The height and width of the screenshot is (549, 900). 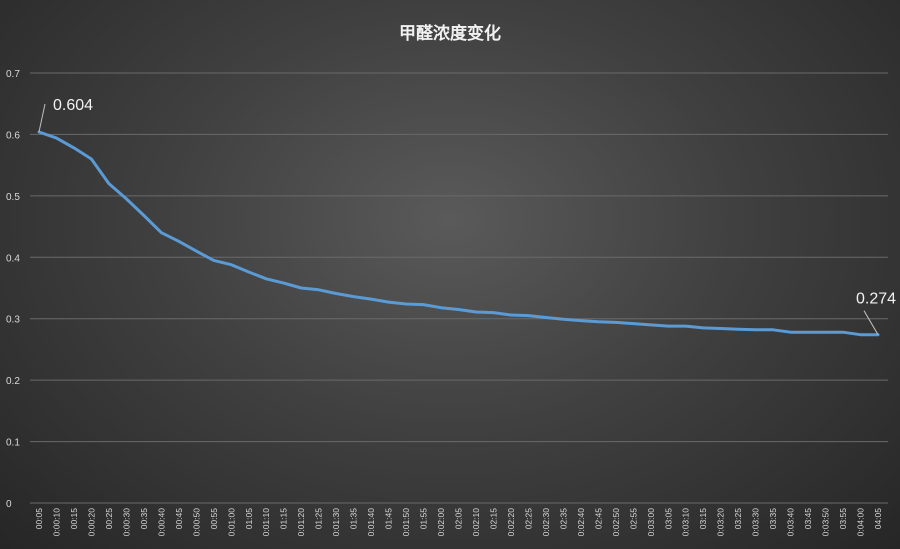 I want to click on x-tick-label: 00:05, so click(x=39, y=519).